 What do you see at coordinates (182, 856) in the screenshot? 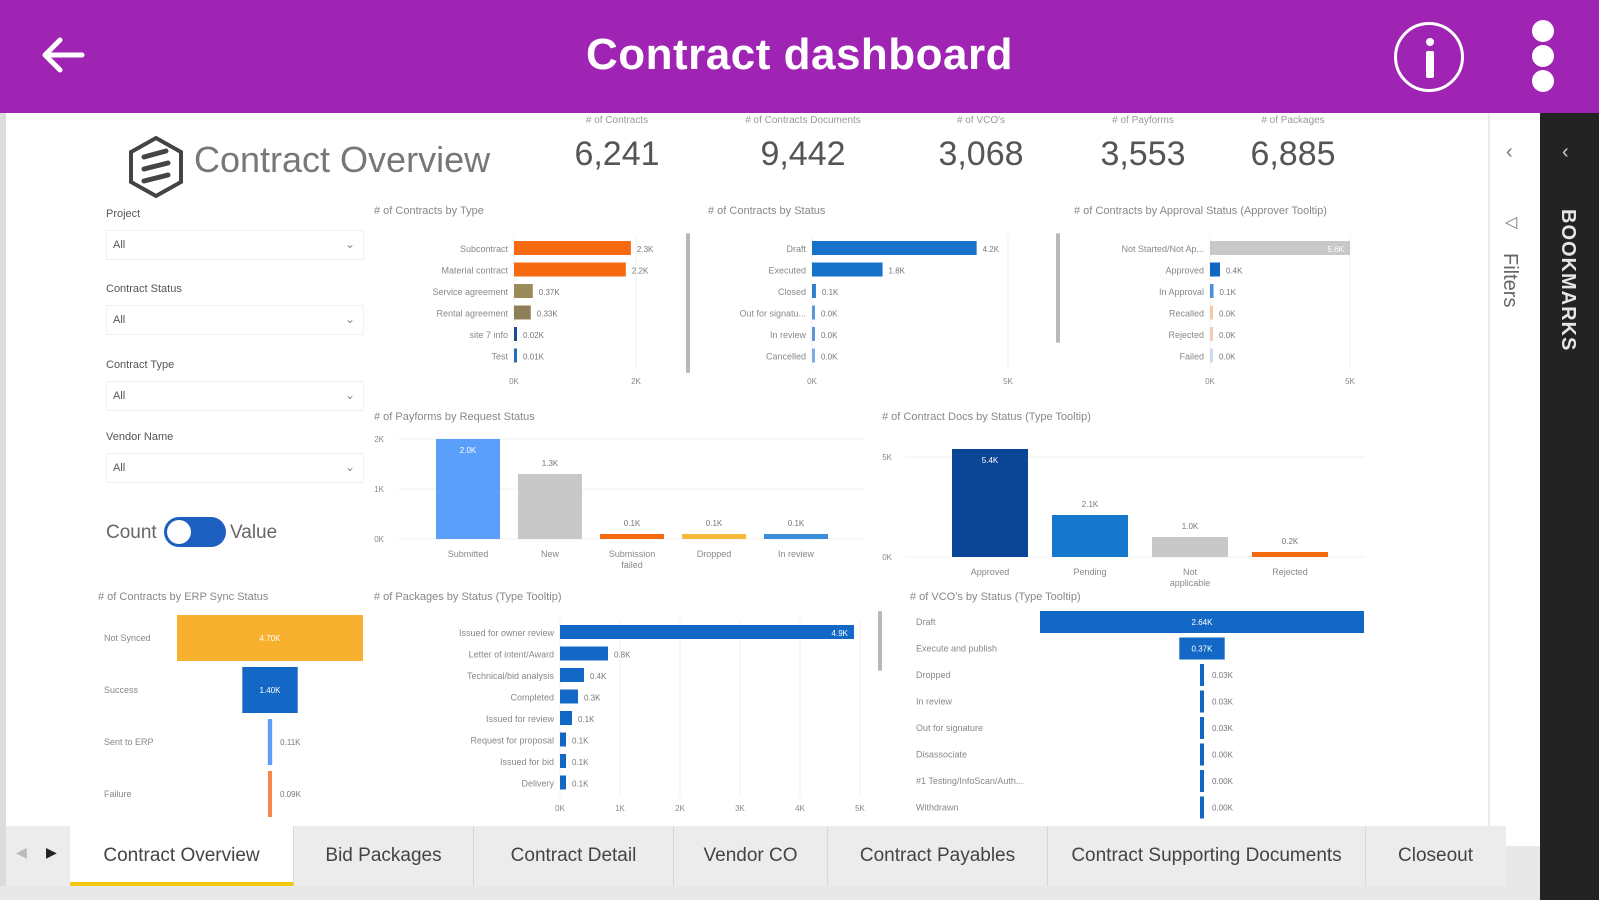
I see `tab-contract-overview: Contract Overview` at bounding box center [182, 856].